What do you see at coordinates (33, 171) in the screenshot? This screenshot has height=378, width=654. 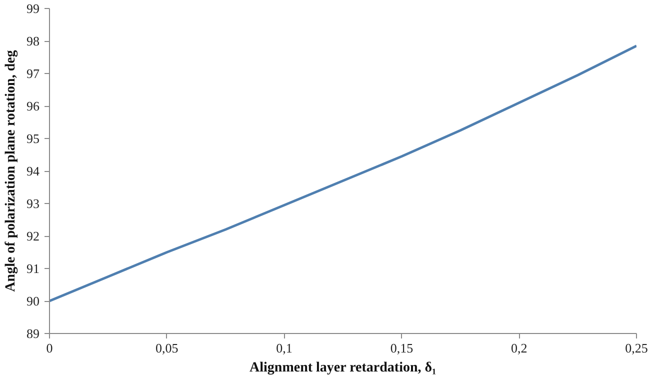 I see `y-tick-label: 94` at bounding box center [33, 171].